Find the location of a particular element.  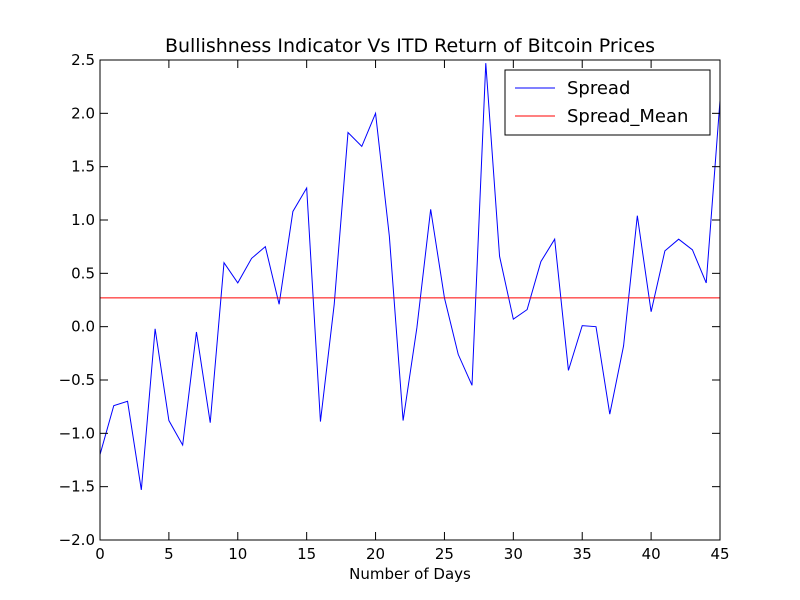

x-tick-label: 40 is located at coordinates (651, 554).